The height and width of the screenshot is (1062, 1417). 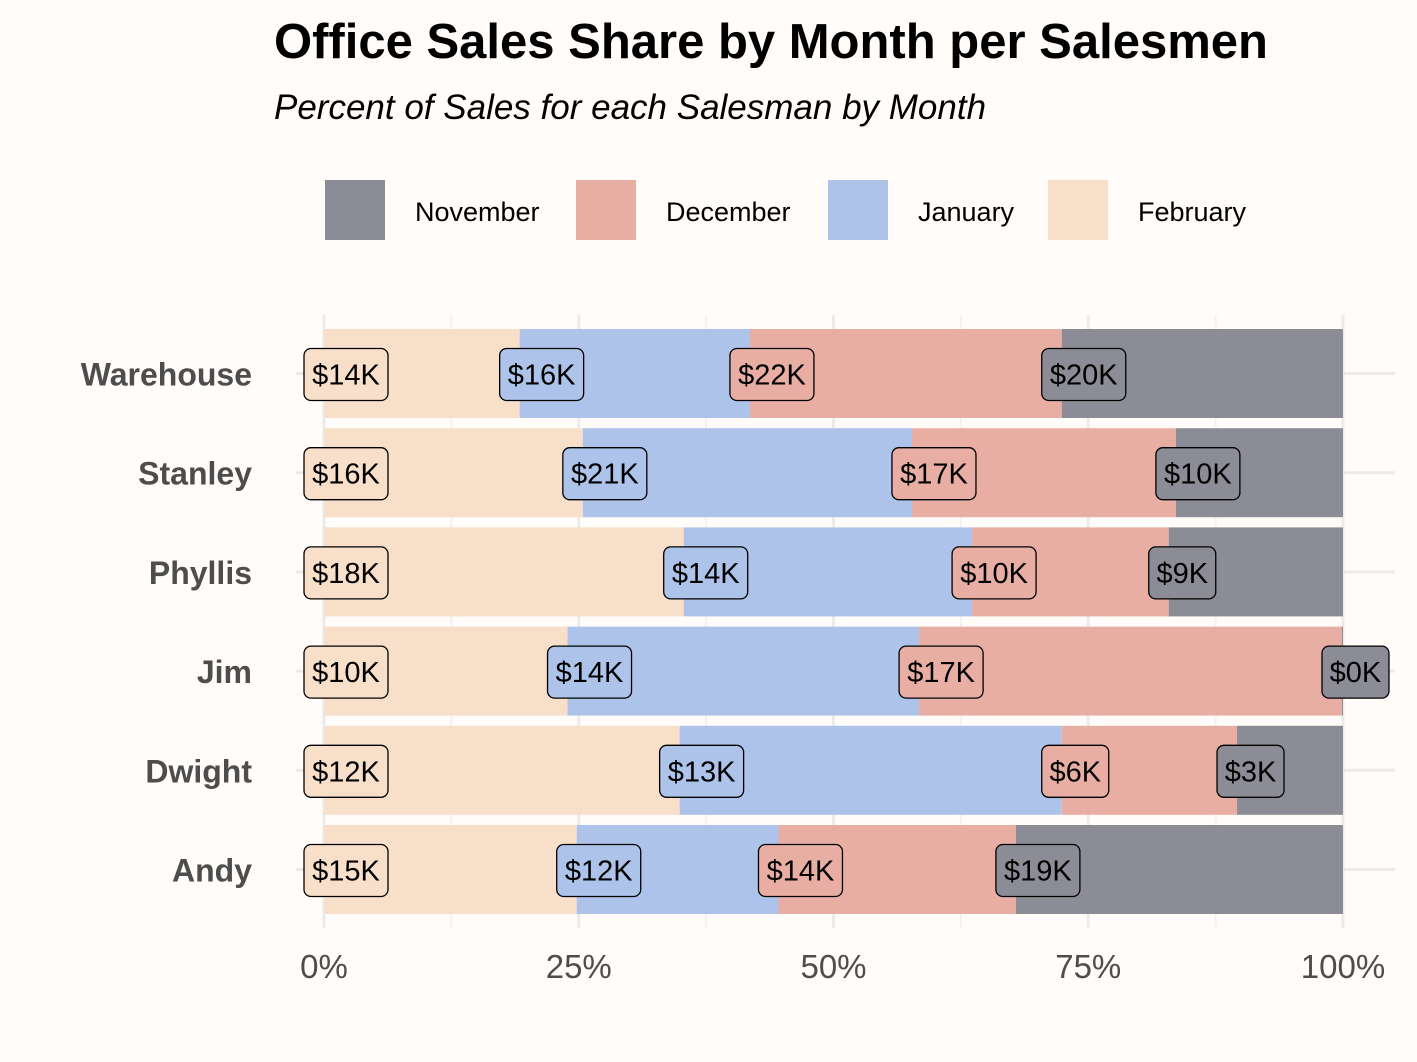 I want to click on value-label-dwight-november: $3K, so click(x=1251, y=772).